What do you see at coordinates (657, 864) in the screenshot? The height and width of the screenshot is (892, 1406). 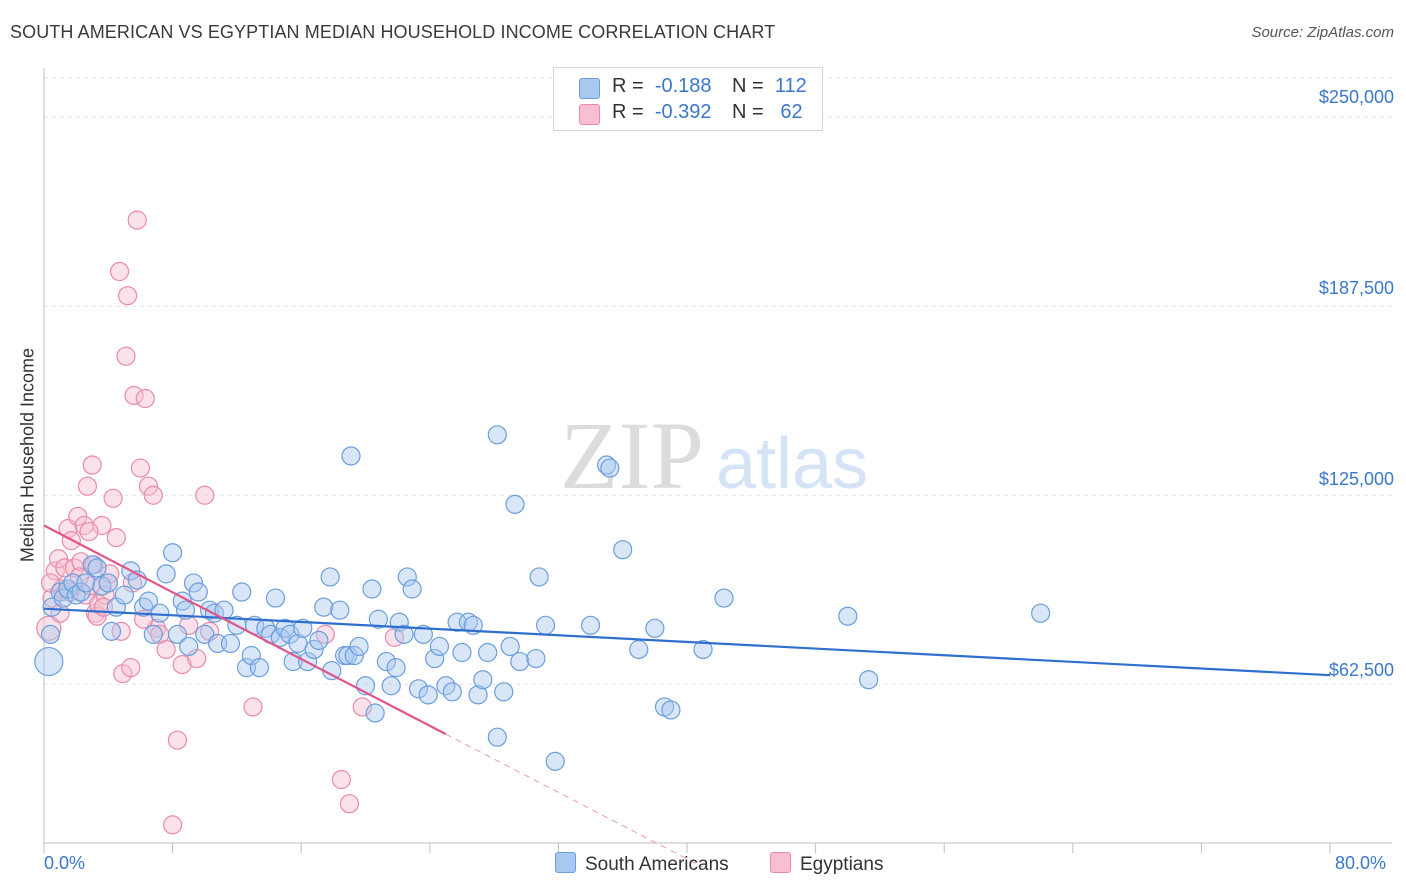 I see `legend-label: South Americans` at bounding box center [657, 864].